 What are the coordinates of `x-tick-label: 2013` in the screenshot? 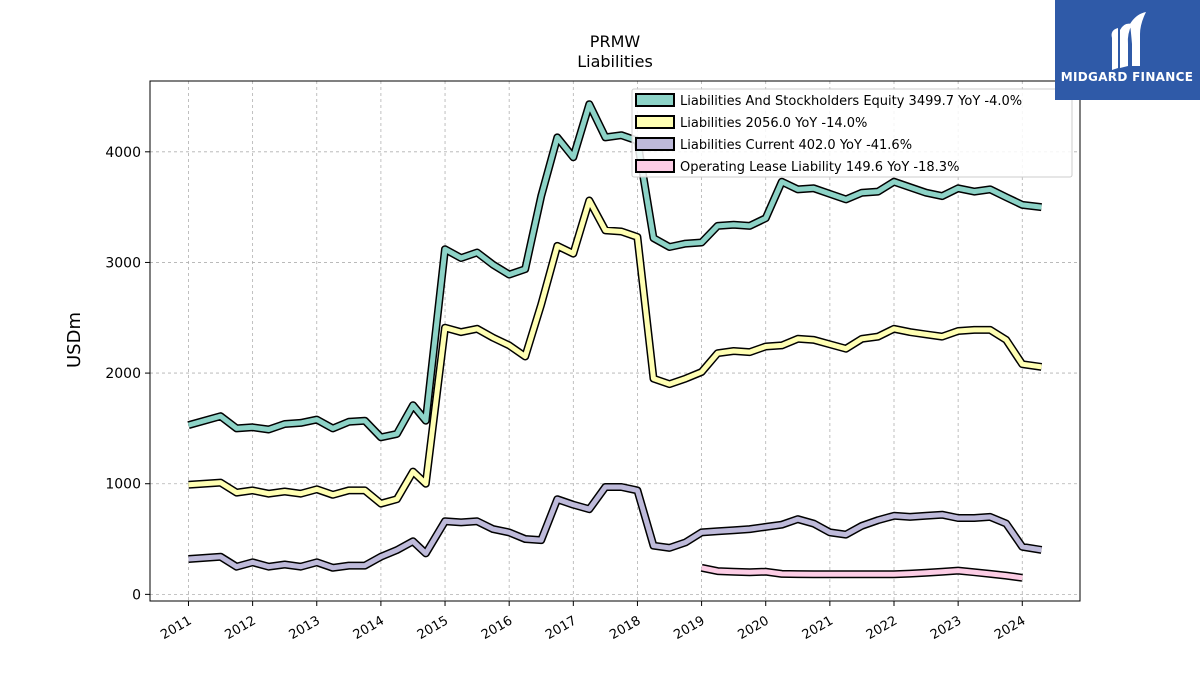 It's located at (305, 628).